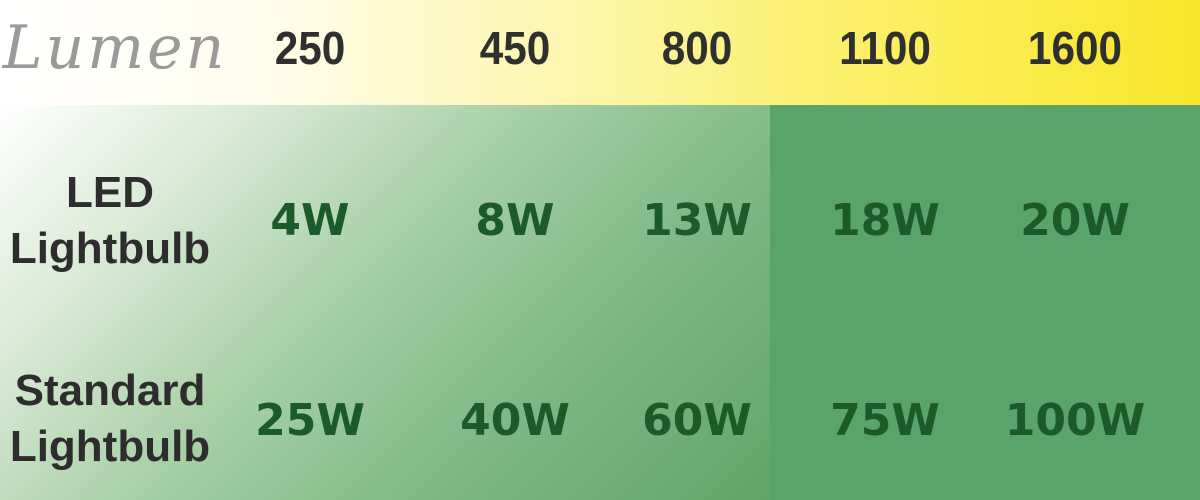 This screenshot has width=1200, height=500. What do you see at coordinates (115, 47) in the screenshot?
I see `lumen-label: Lumen` at bounding box center [115, 47].